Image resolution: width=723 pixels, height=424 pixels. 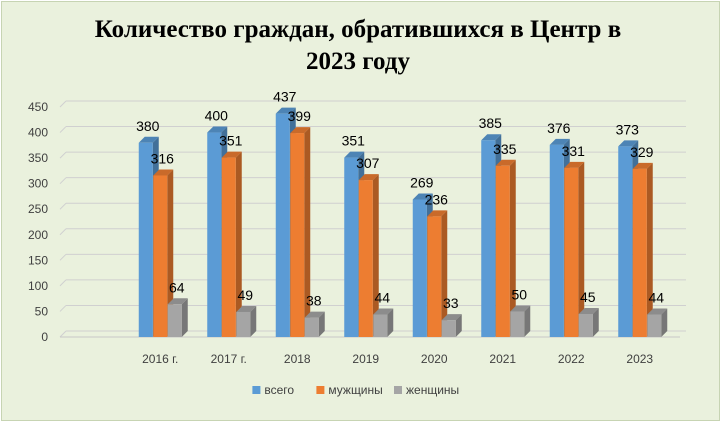 I want to click on legend-label: всего, so click(x=279, y=390).